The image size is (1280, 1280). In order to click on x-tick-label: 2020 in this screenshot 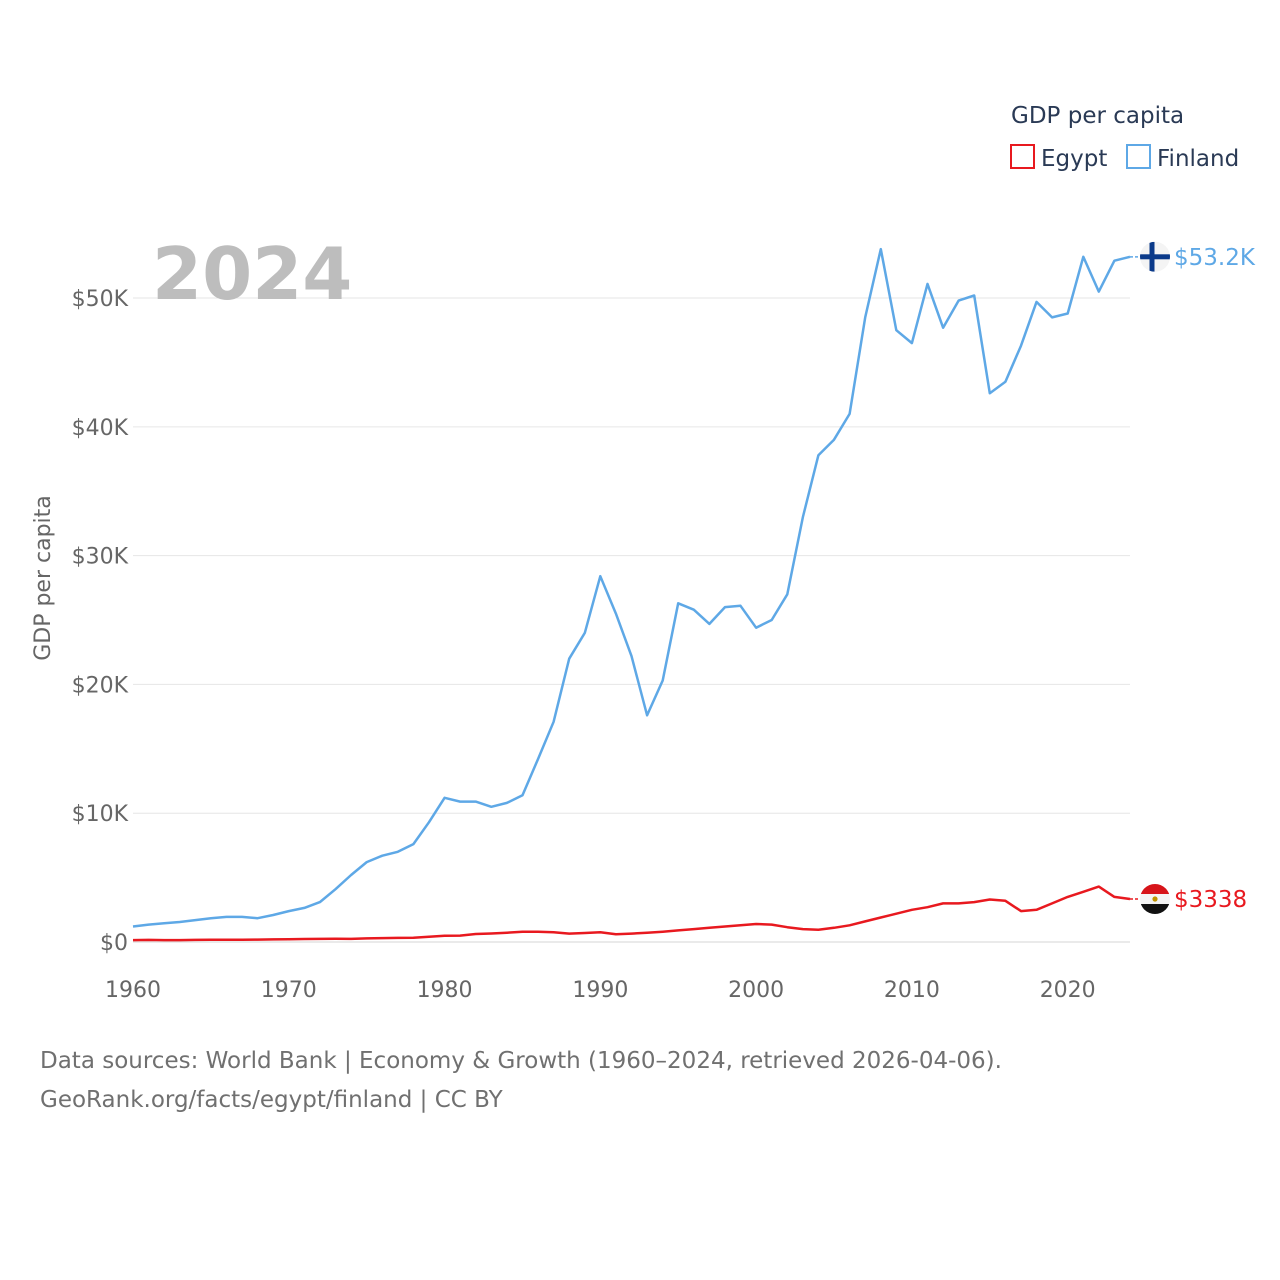, I will do `click(1068, 990)`.